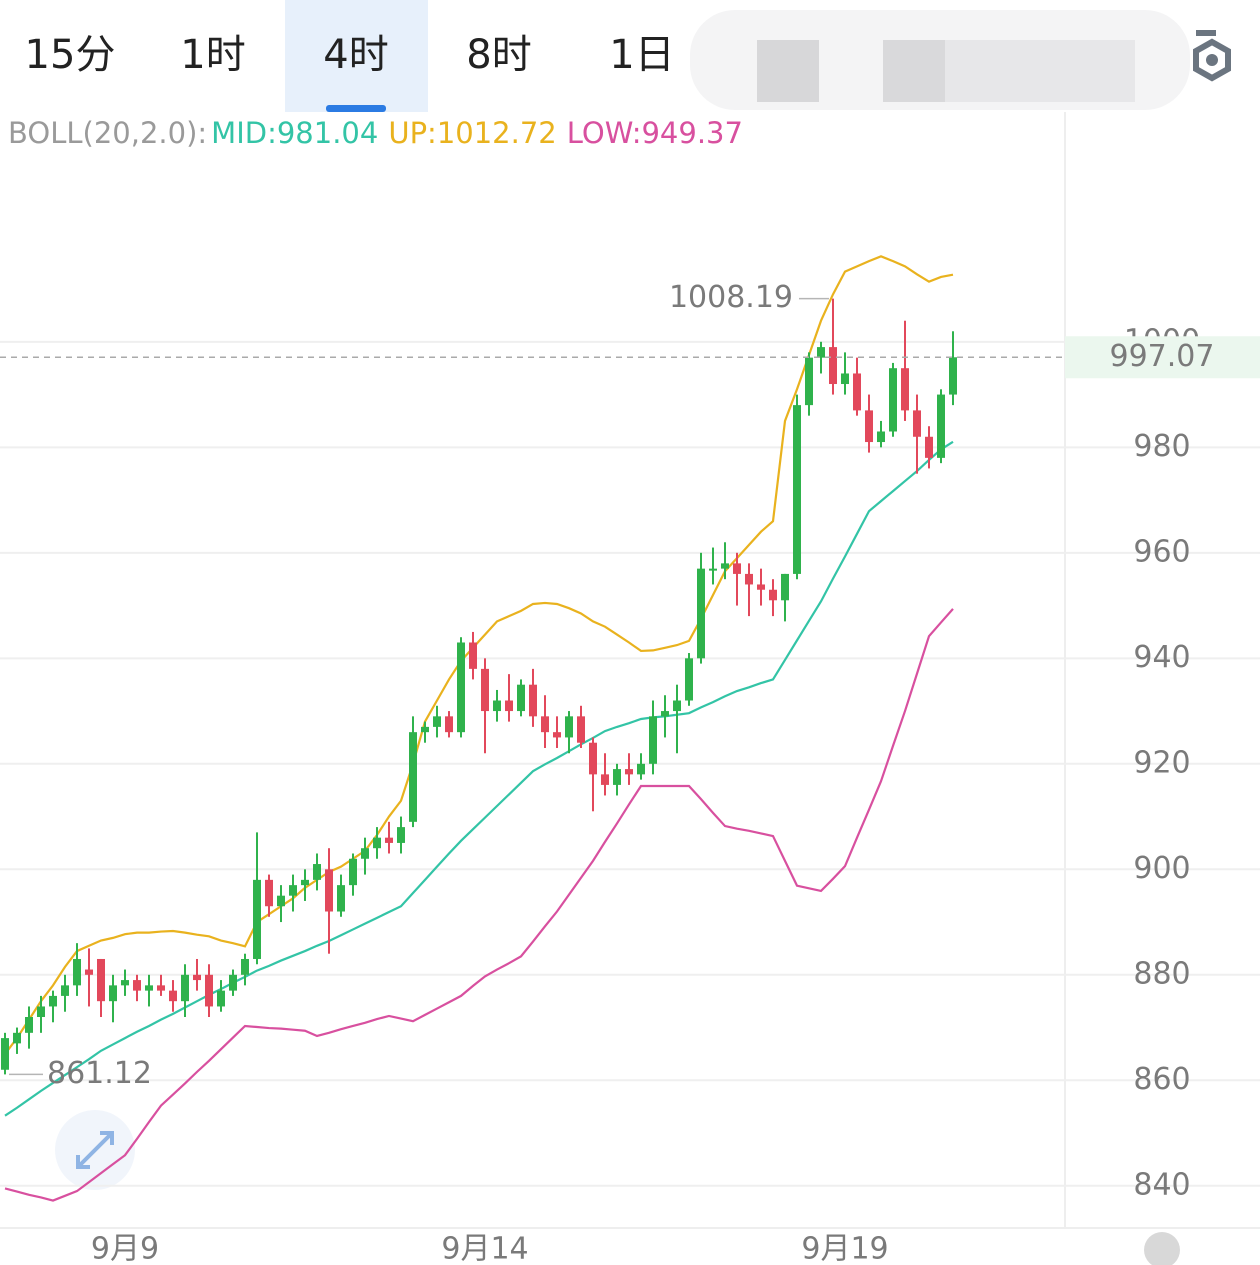  I want to click on k-bg, so click(1162, 1248).